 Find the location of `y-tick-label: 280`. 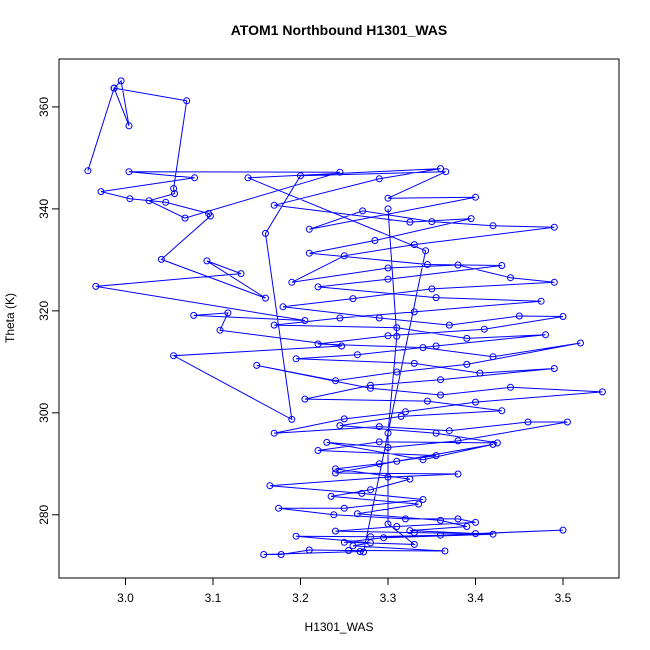

y-tick-label: 280 is located at coordinates (44, 514).